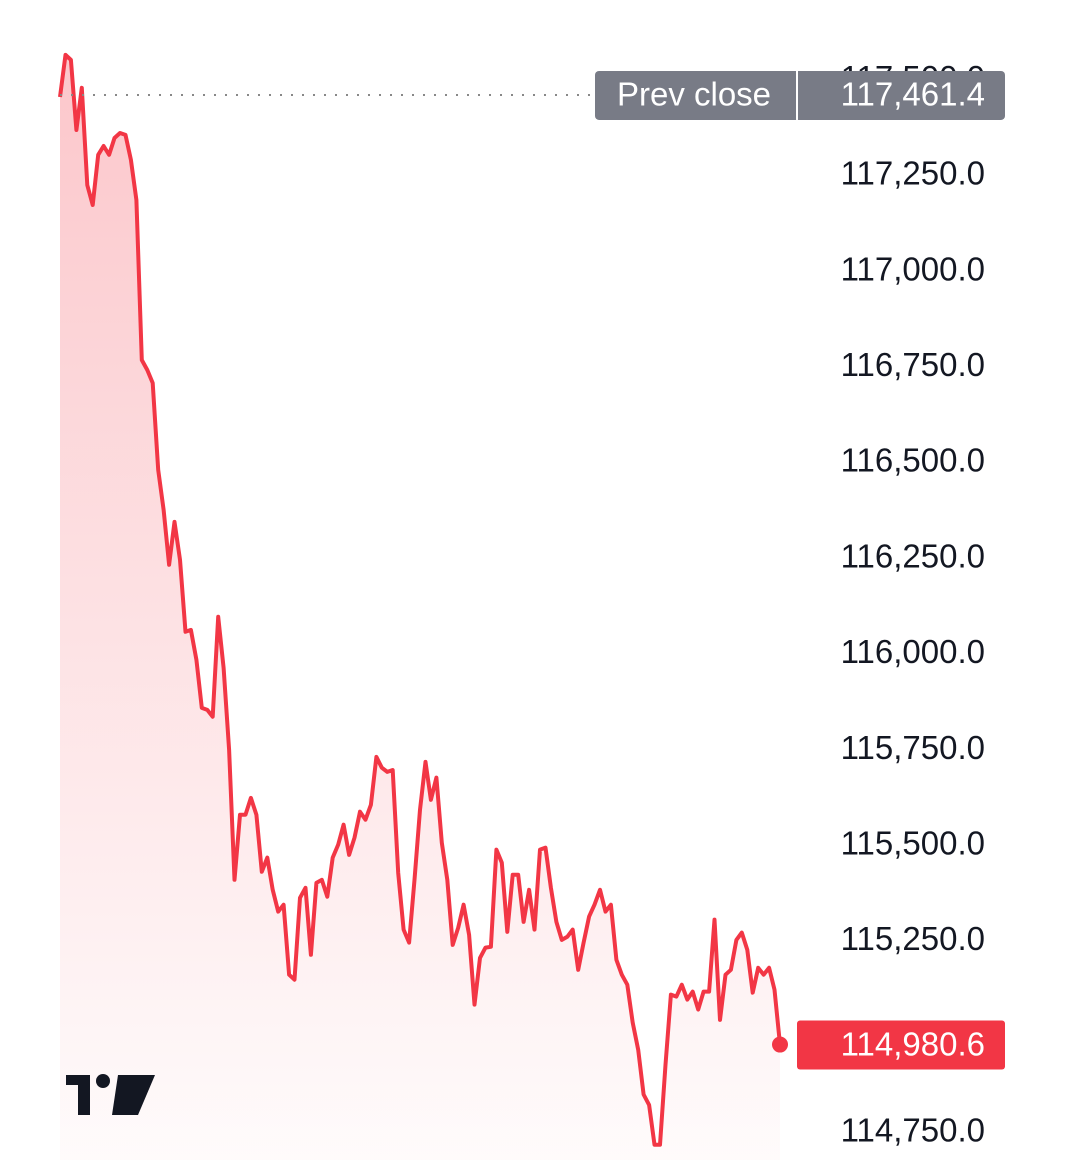  I want to click on prev-close-badge, so click(800, 95).